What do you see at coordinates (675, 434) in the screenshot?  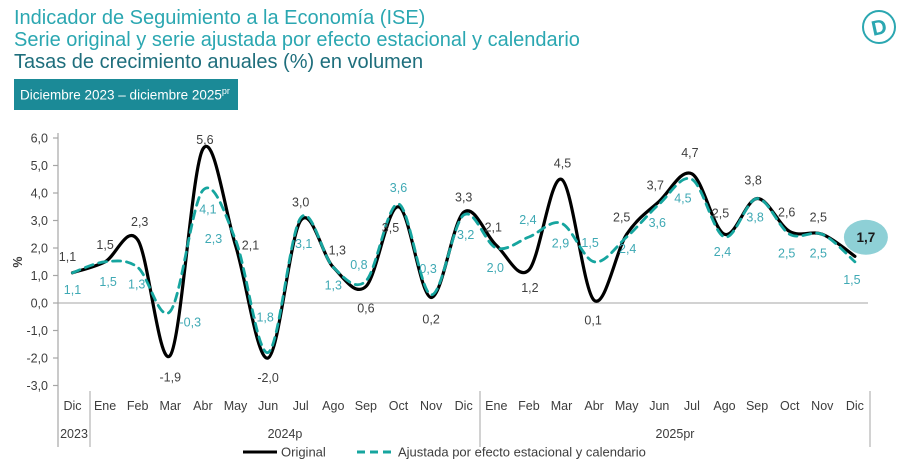 I see `year-label: 2025pr` at bounding box center [675, 434].